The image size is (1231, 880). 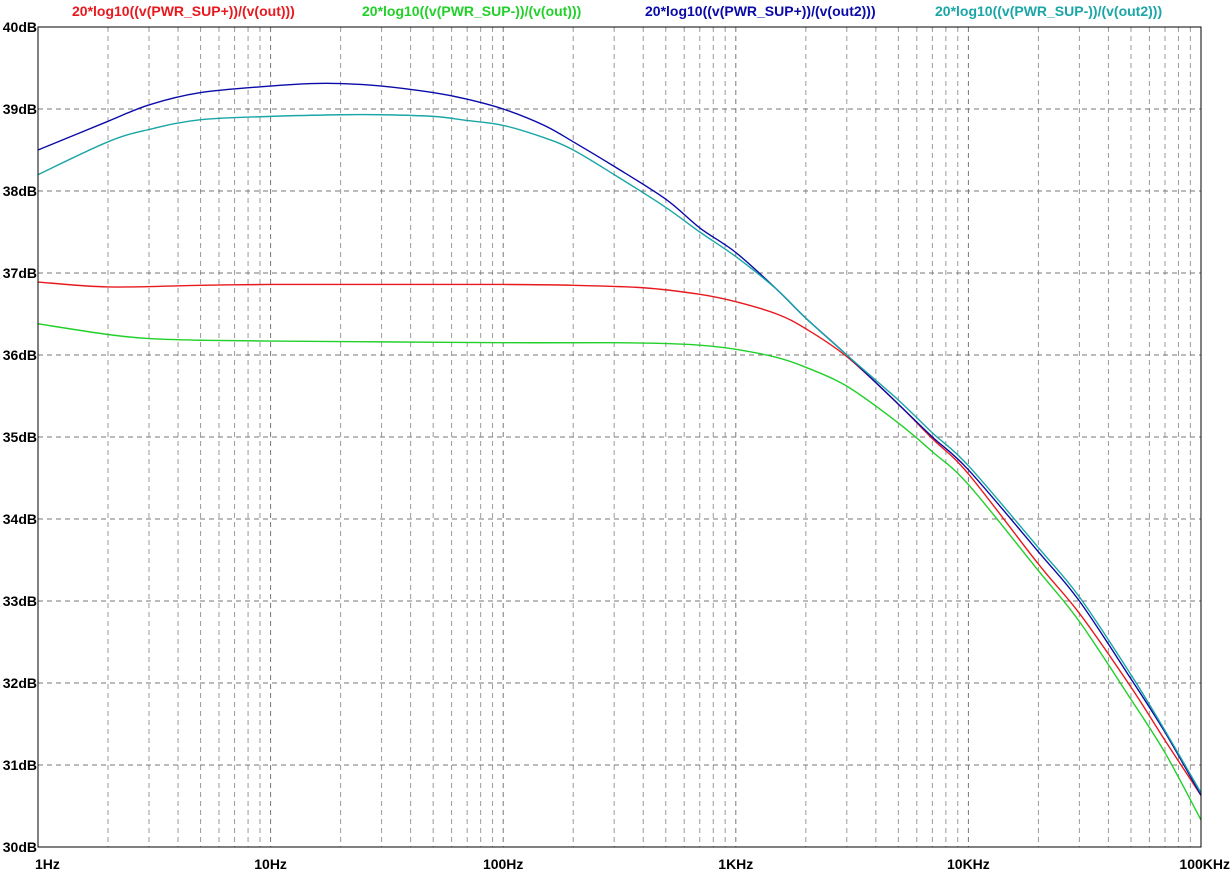 What do you see at coordinates (735, 864) in the screenshot?
I see `x-tick-label: 1KHz` at bounding box center [735, 864].